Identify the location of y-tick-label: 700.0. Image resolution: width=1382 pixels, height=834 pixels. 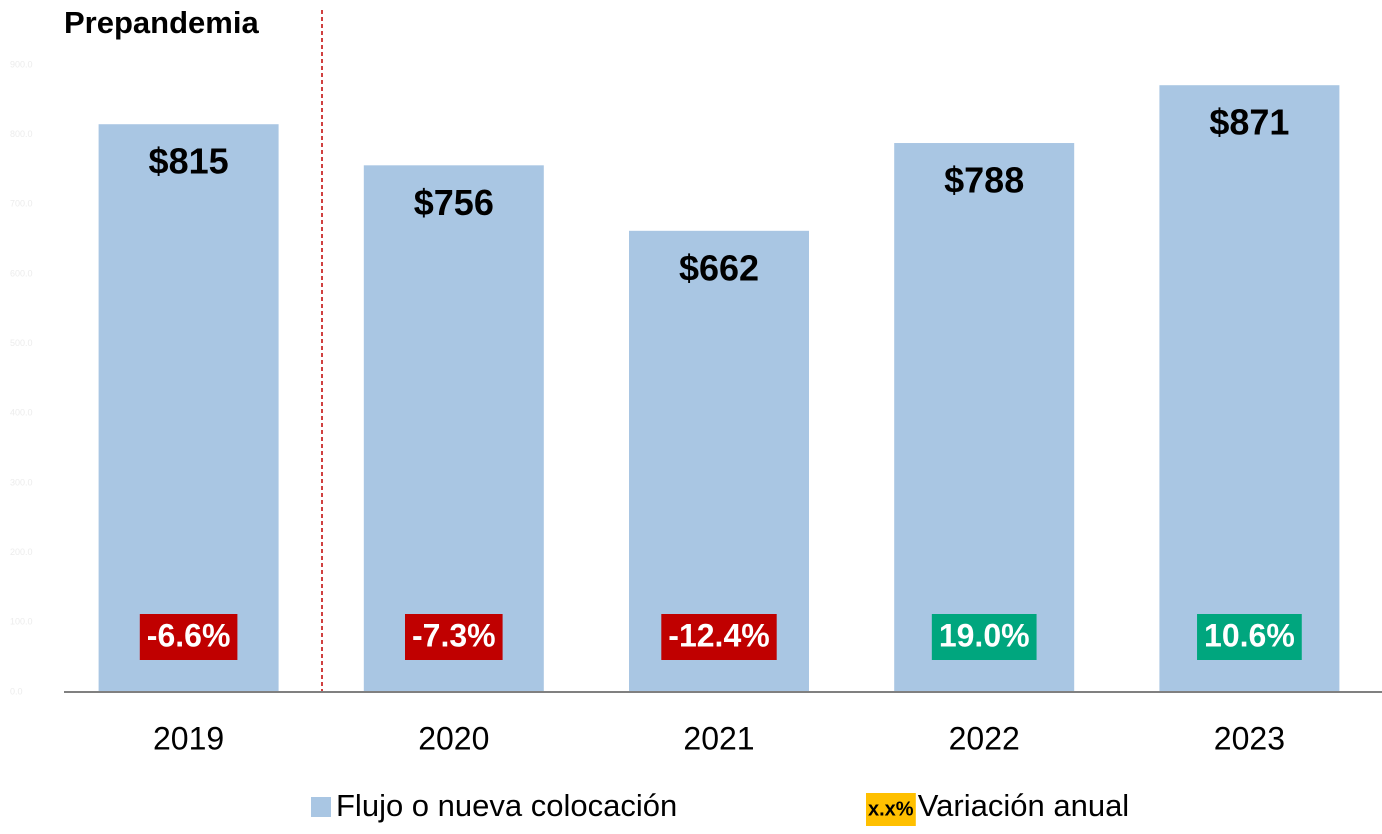
(21, 204).